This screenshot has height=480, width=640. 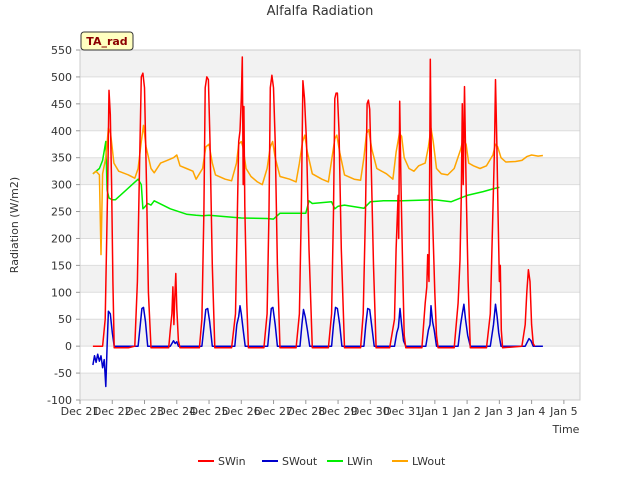 What do you see at coordinates (531, 411) in the screenshot?
I see `x-tick-label: Jan 4` at bounding box center [531, 411].